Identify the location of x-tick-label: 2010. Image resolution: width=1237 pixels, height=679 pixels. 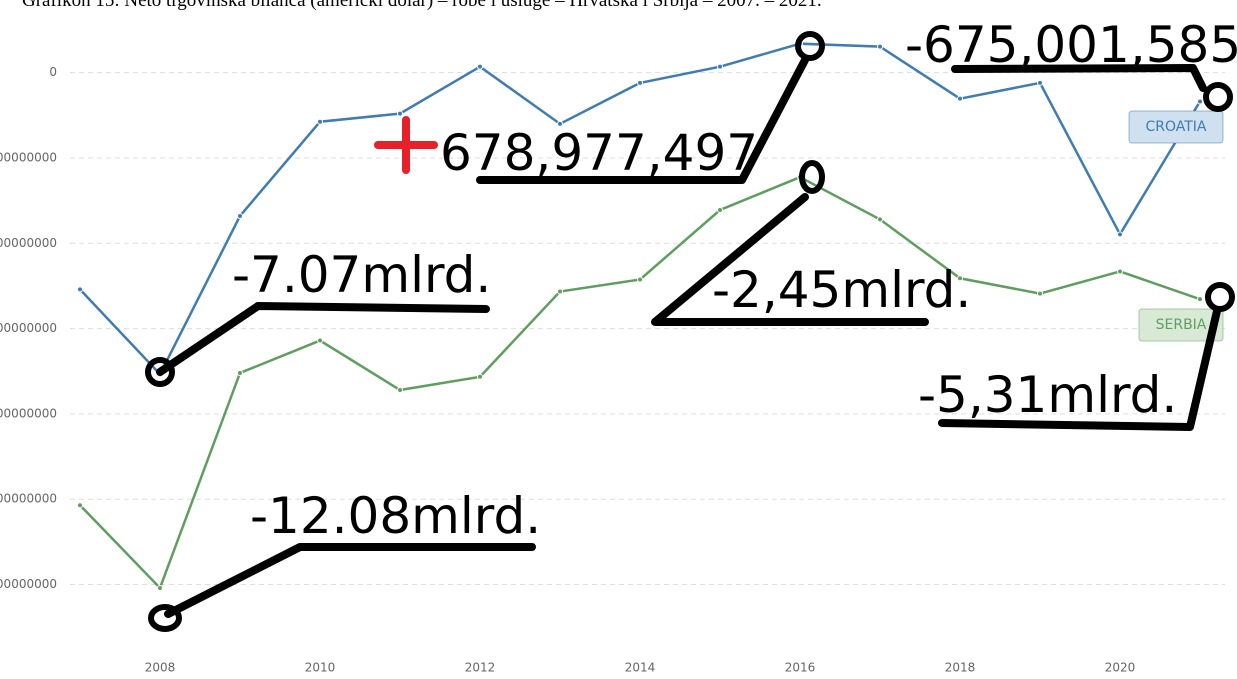
(320, 668).